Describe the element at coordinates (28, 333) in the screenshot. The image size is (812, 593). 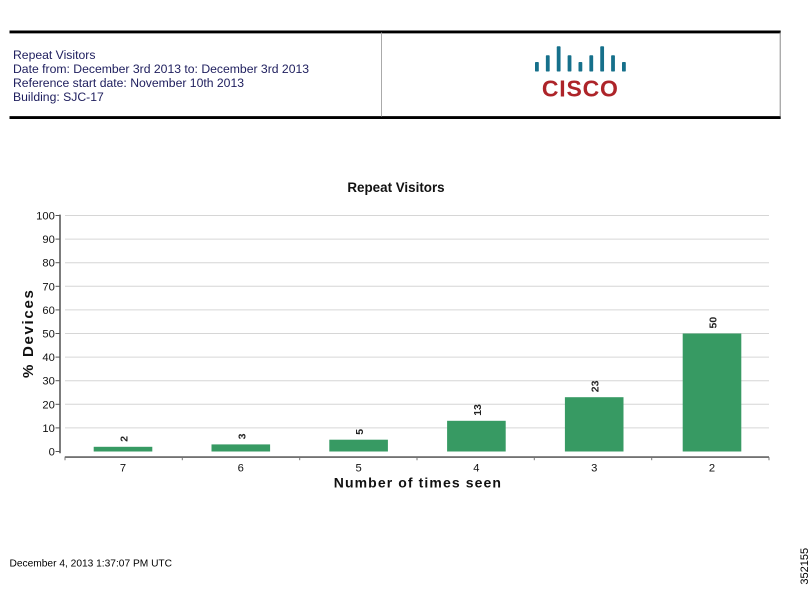
I see `svg-text: % Devices` at that location.